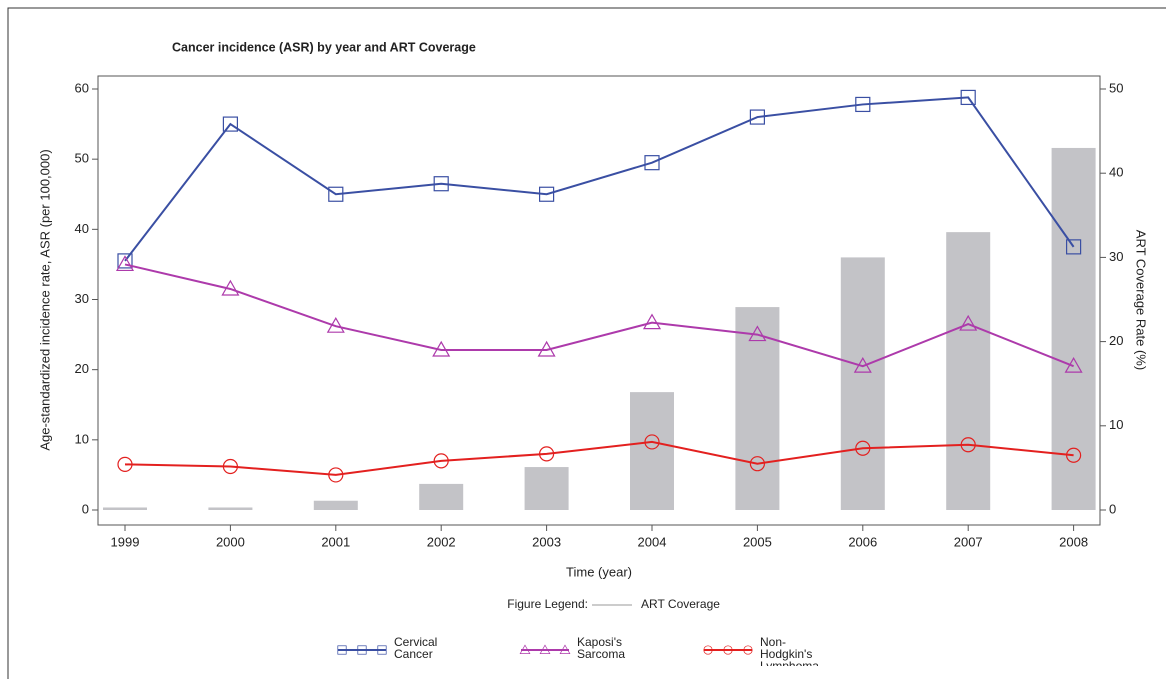 The width and height of the screenshot is (1166, 679). I want to click on y2-tick-label: 20, so click(1116, 340).